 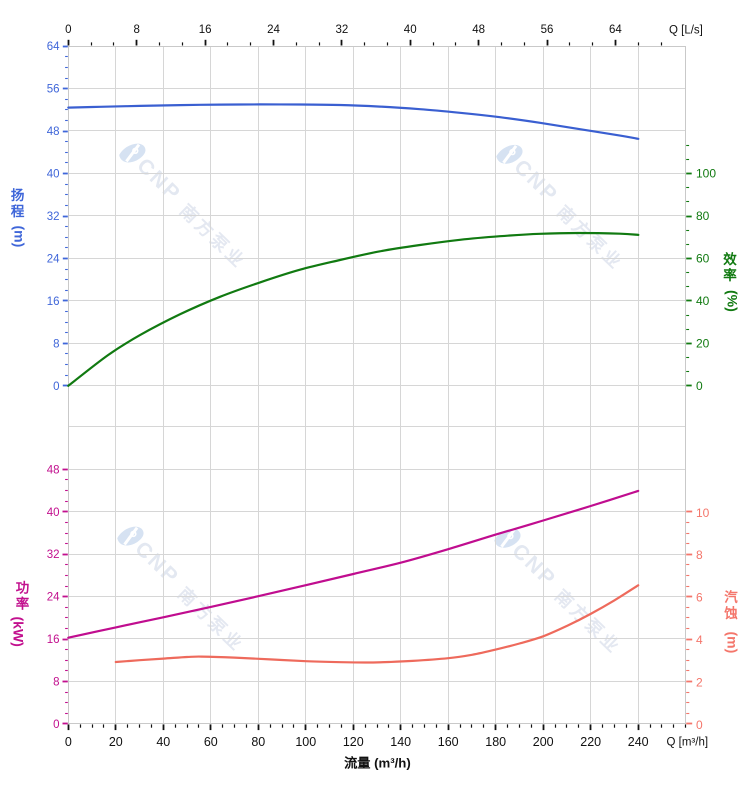 What do you see at coordinates (377, 763) in the screenshot?
I see `svg-text: 流量 (m³/h)` at bounding box center [377, 763].